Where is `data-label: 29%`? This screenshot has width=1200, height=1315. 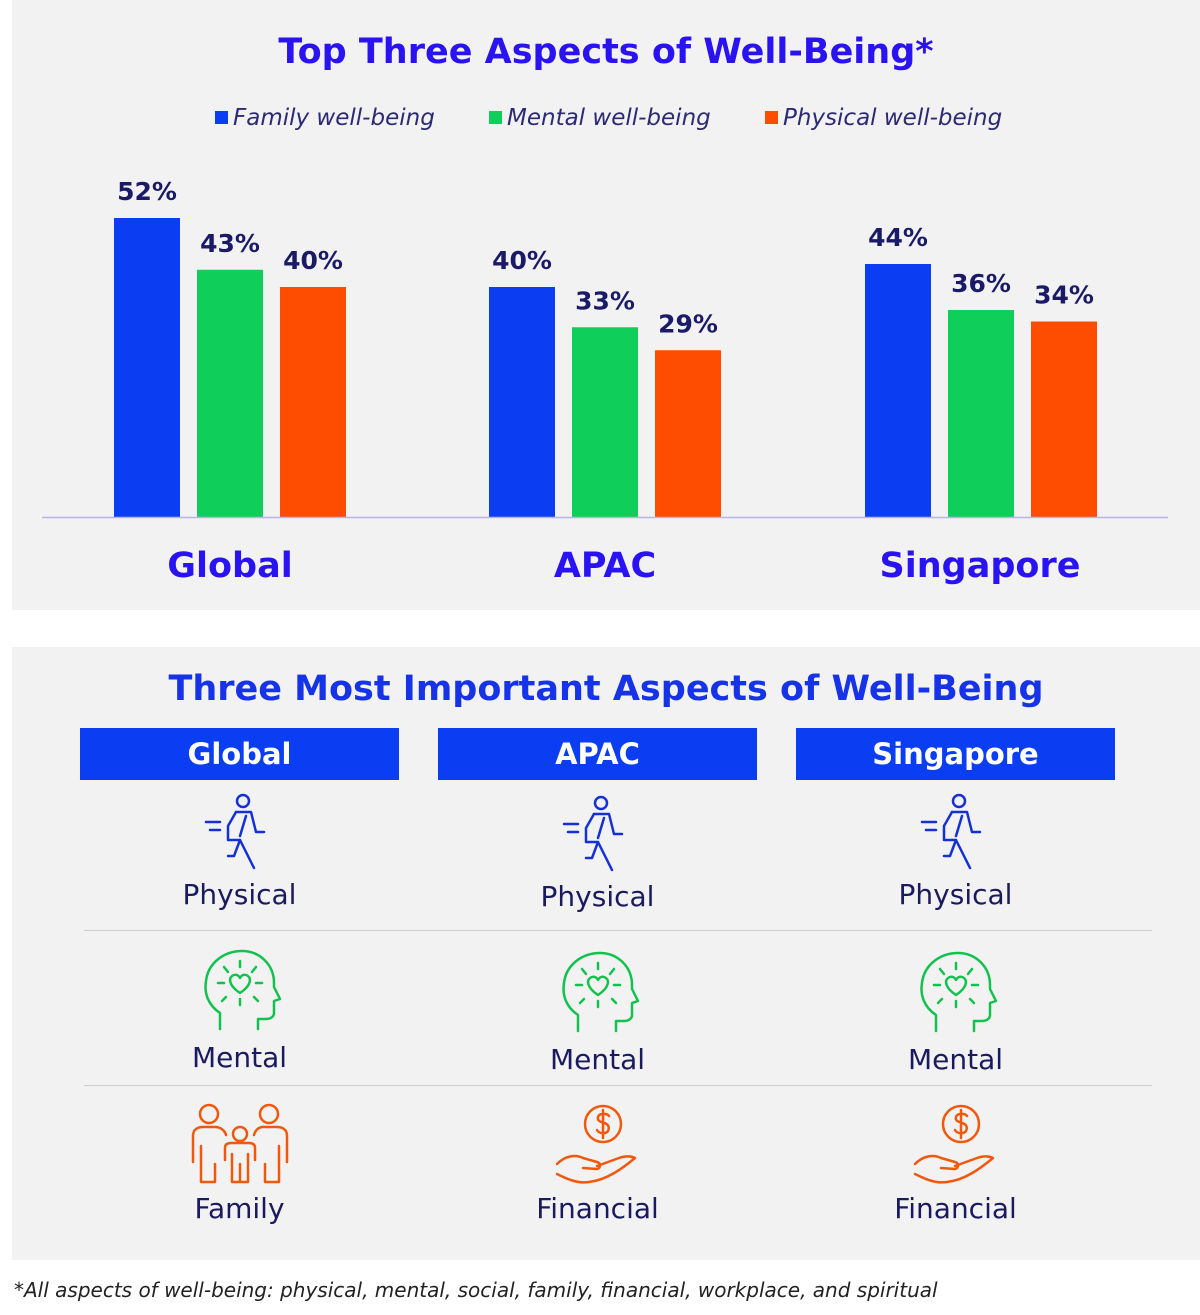 data-label: 29% is located at coordinates (688, 323).